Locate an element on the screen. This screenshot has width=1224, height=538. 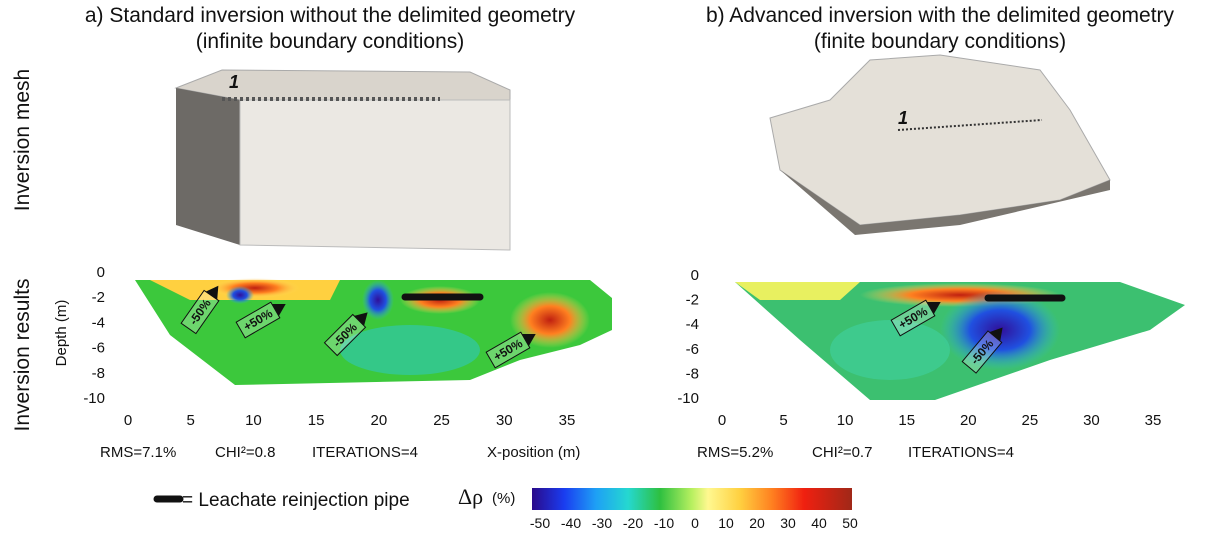
stat: CHI²=0.8 is located at coordinates (245, 452).